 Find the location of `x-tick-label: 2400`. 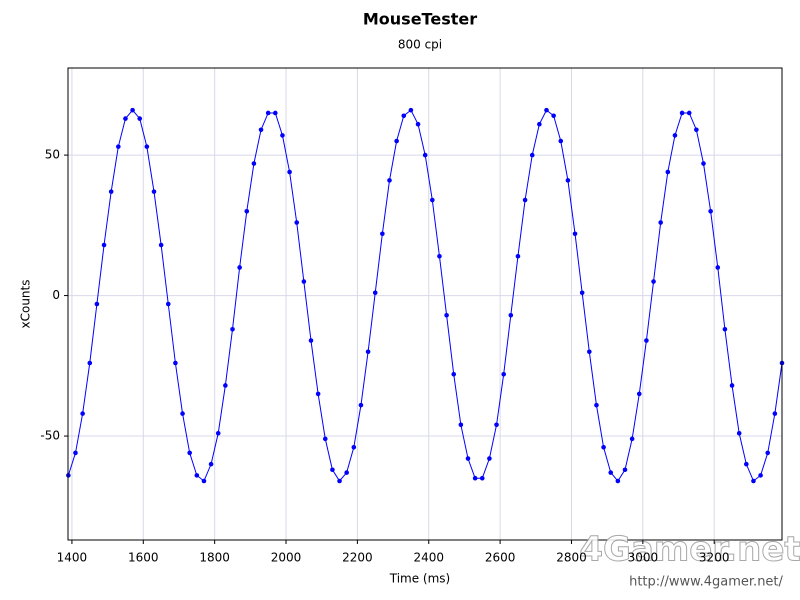

x-tick-label: 2400 is located at coordinates (428, 558).